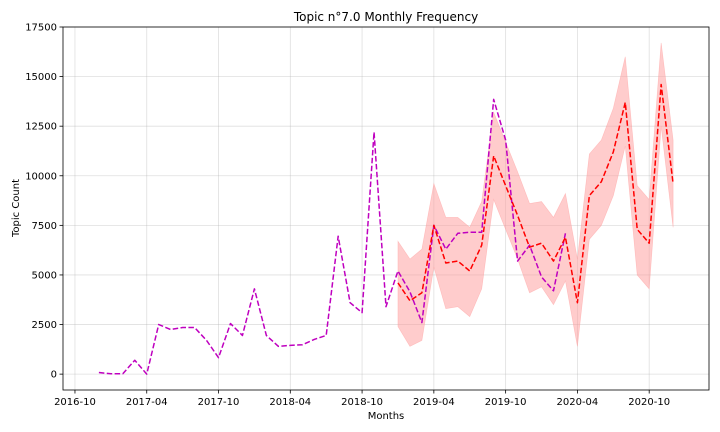 The width and height of the screenshot is (720, 432). What do you see at coordinates (219, 402) in the screenshot?
I see `x-tick-label: 2017-10` at bounding box center [219, 402].